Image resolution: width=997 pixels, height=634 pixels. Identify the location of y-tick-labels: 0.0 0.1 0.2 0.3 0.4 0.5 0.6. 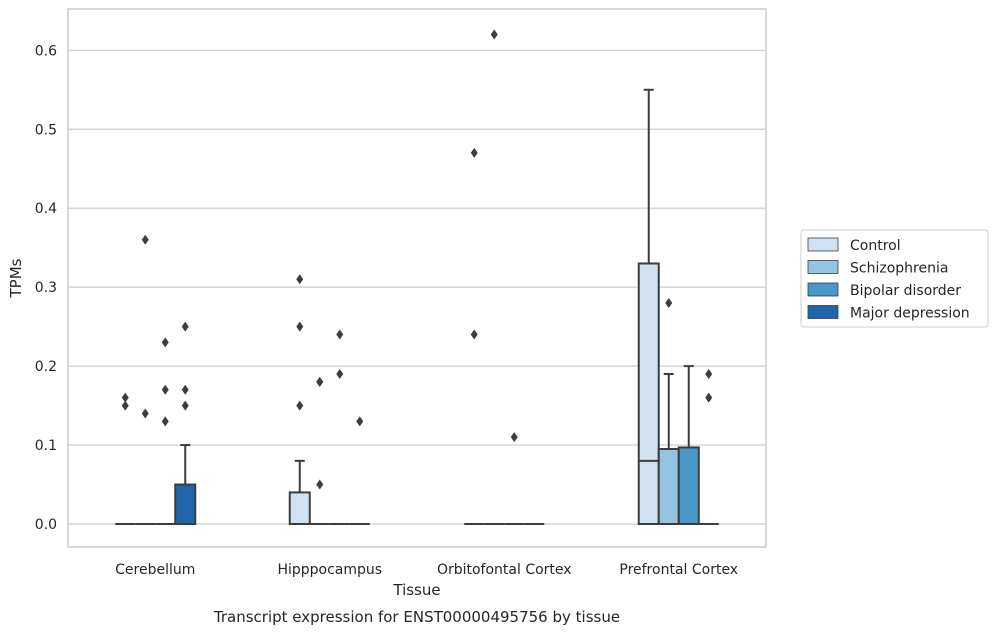
(46, 288).